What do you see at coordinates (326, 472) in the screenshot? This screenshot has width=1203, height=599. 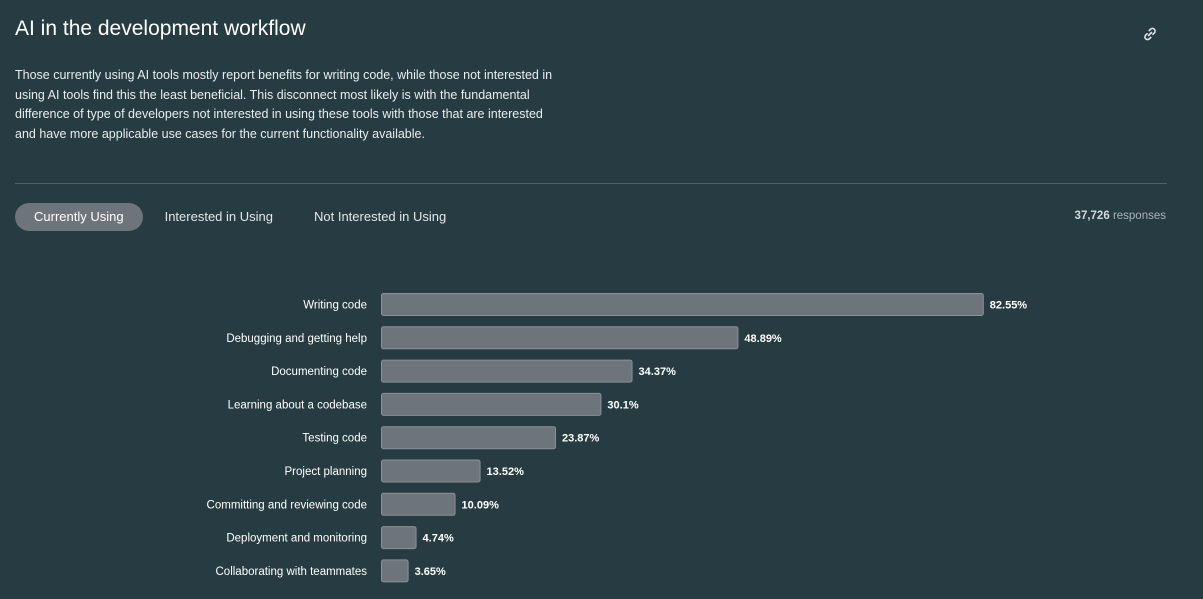 I see `category-label: Project planning` at bounding box center [326, 472].